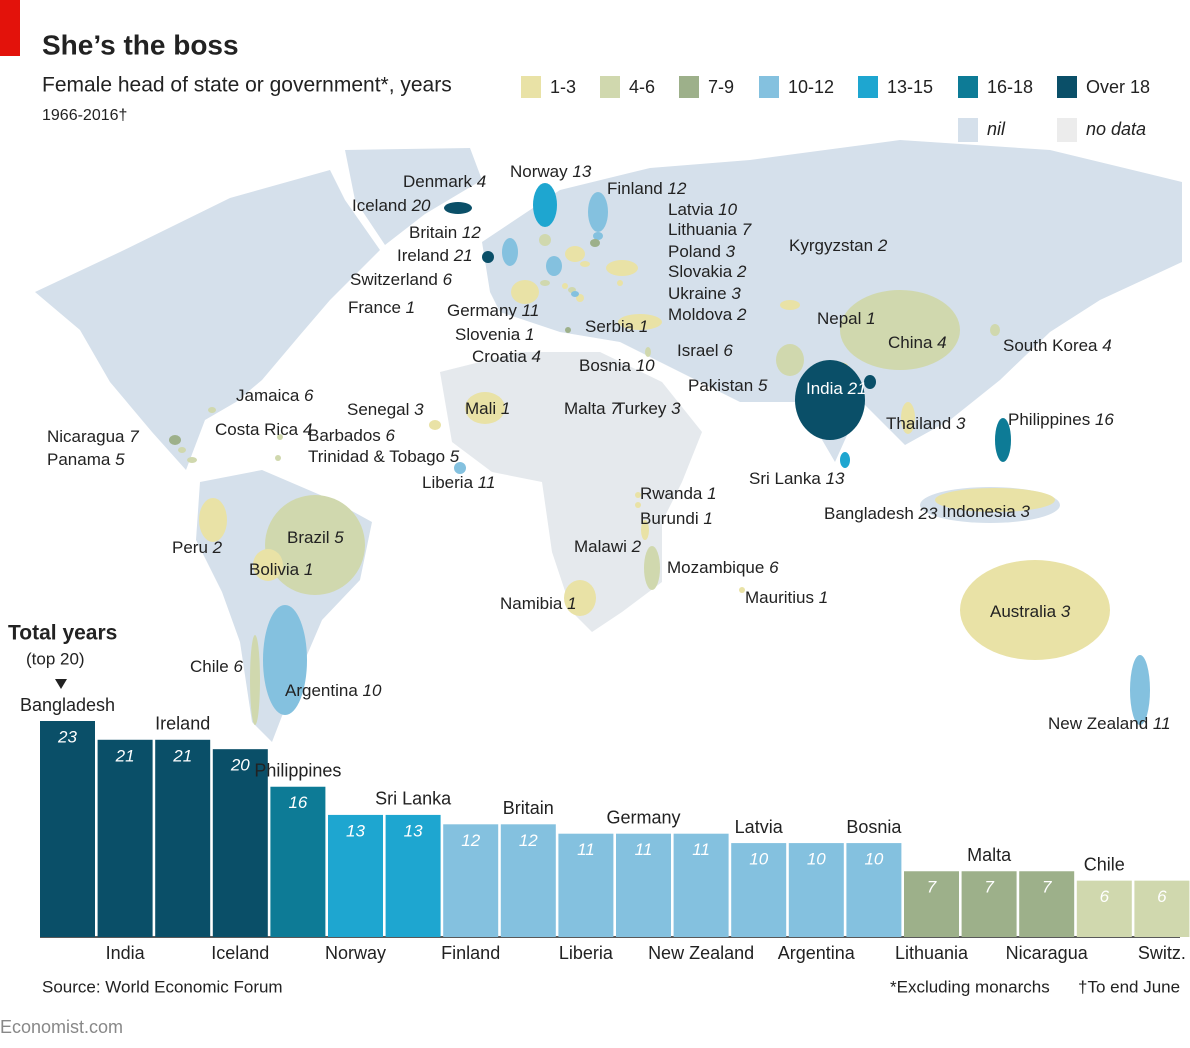 This screenshot has height=1048, width=1190. What do you see at coordinates (423, 255) in the screenshot?
I see `country-name: Ireland` at bounding box center [423, 255].